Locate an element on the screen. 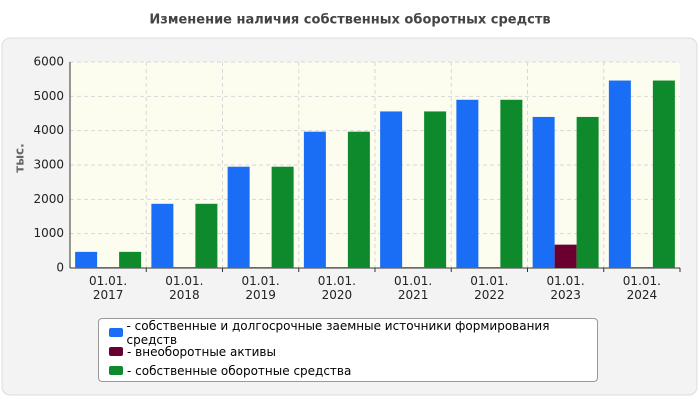 Image resolution: width=700 pixels, height=400 pixels. y-tick-label: 6000 is located at coordinates (48, 62).